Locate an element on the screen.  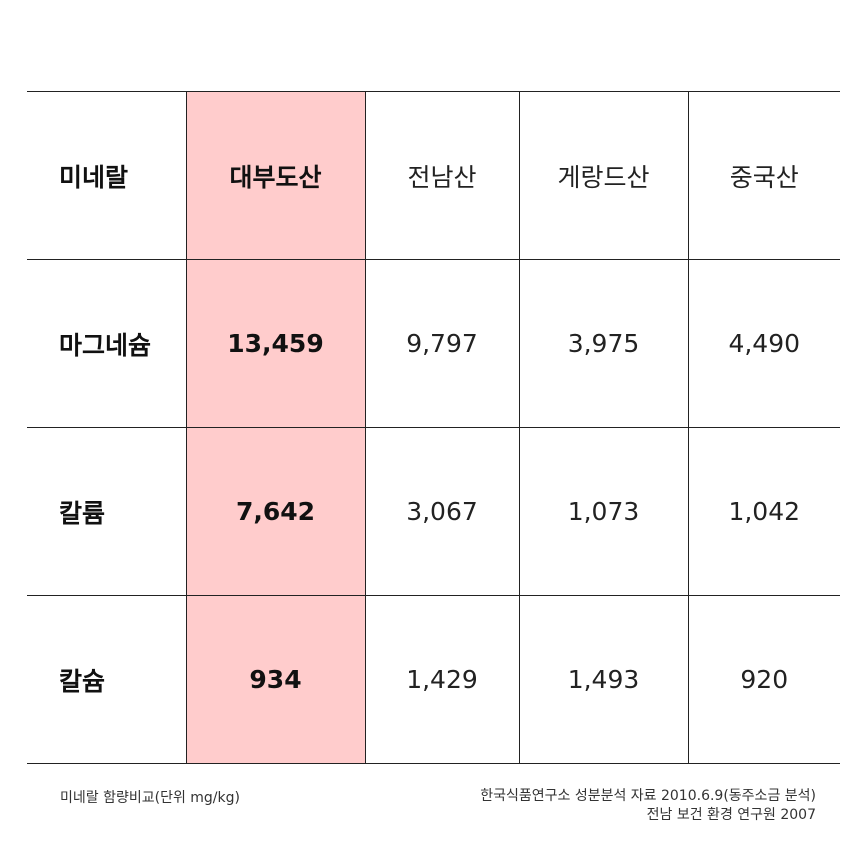
table-caption: 미네랄 함량비교(단위 mg/kg) is located at coordinates (150, 798).